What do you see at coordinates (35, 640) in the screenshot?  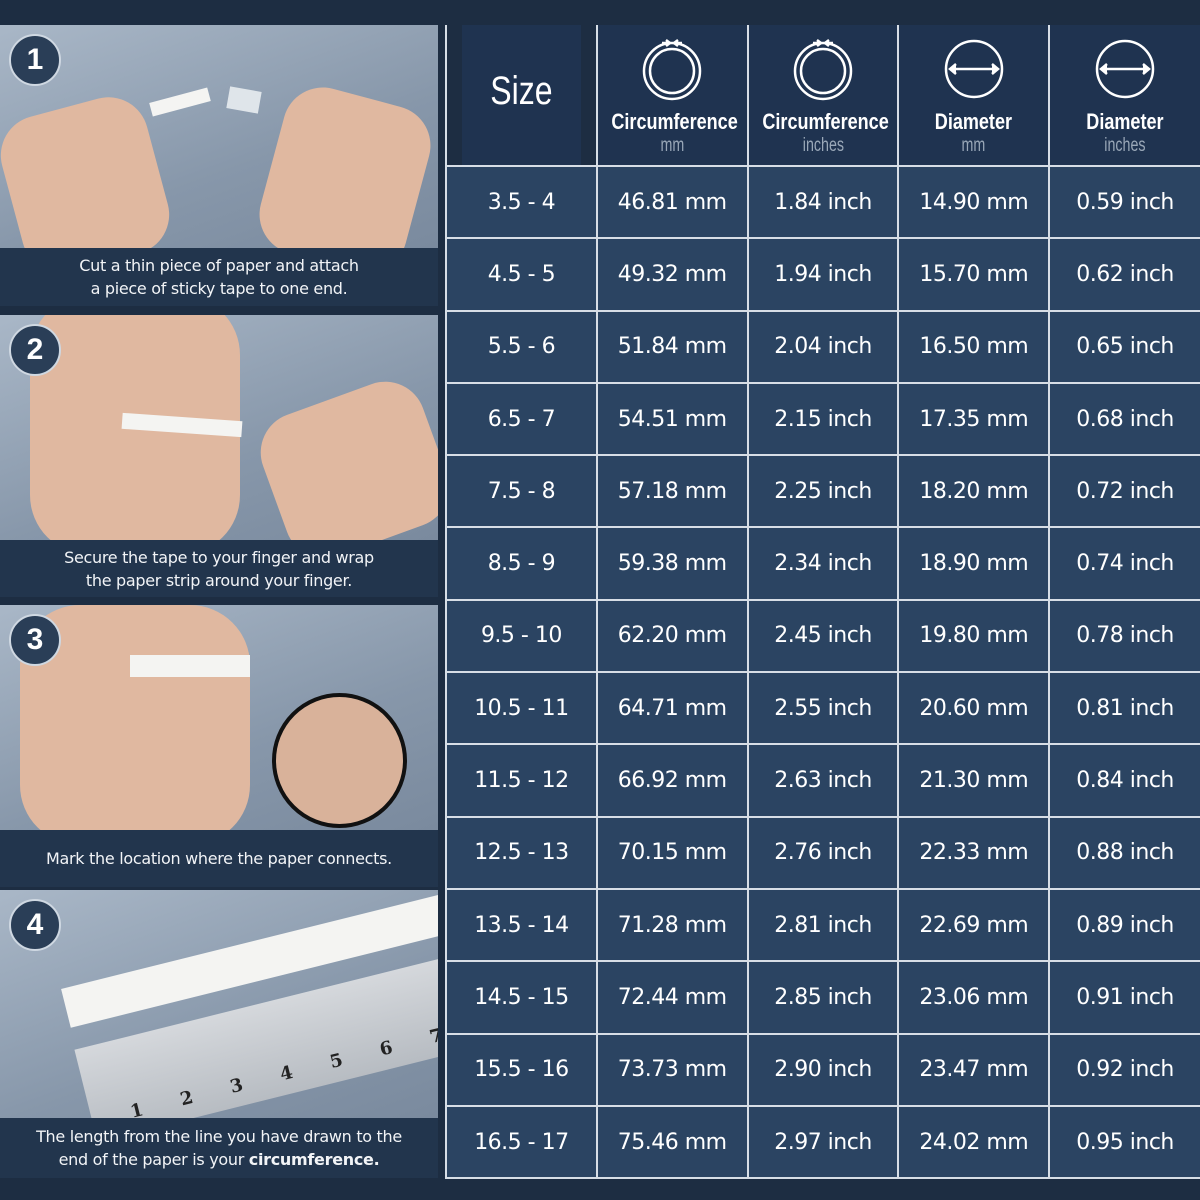 I see `step-number-badge: 3` at bounding box center [35, 640].